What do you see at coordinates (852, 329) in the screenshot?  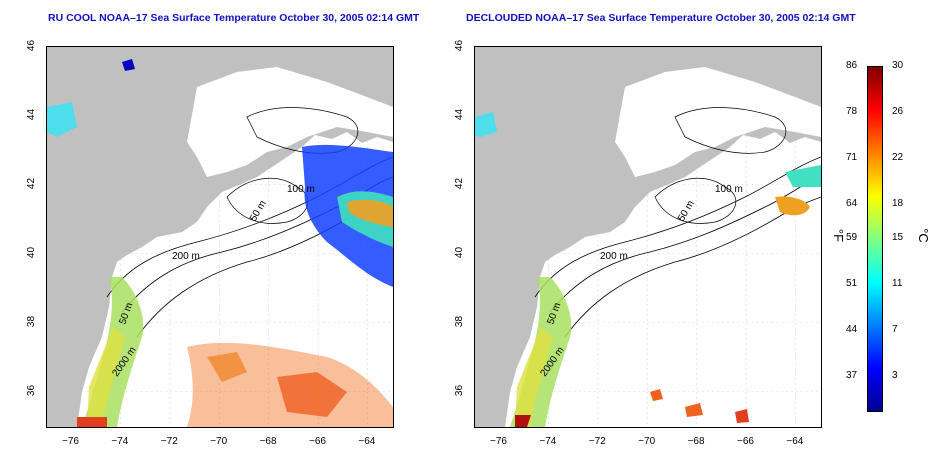 I see `colorbar-tick-fahrenheit: 44` at bounding box center [852, 329].